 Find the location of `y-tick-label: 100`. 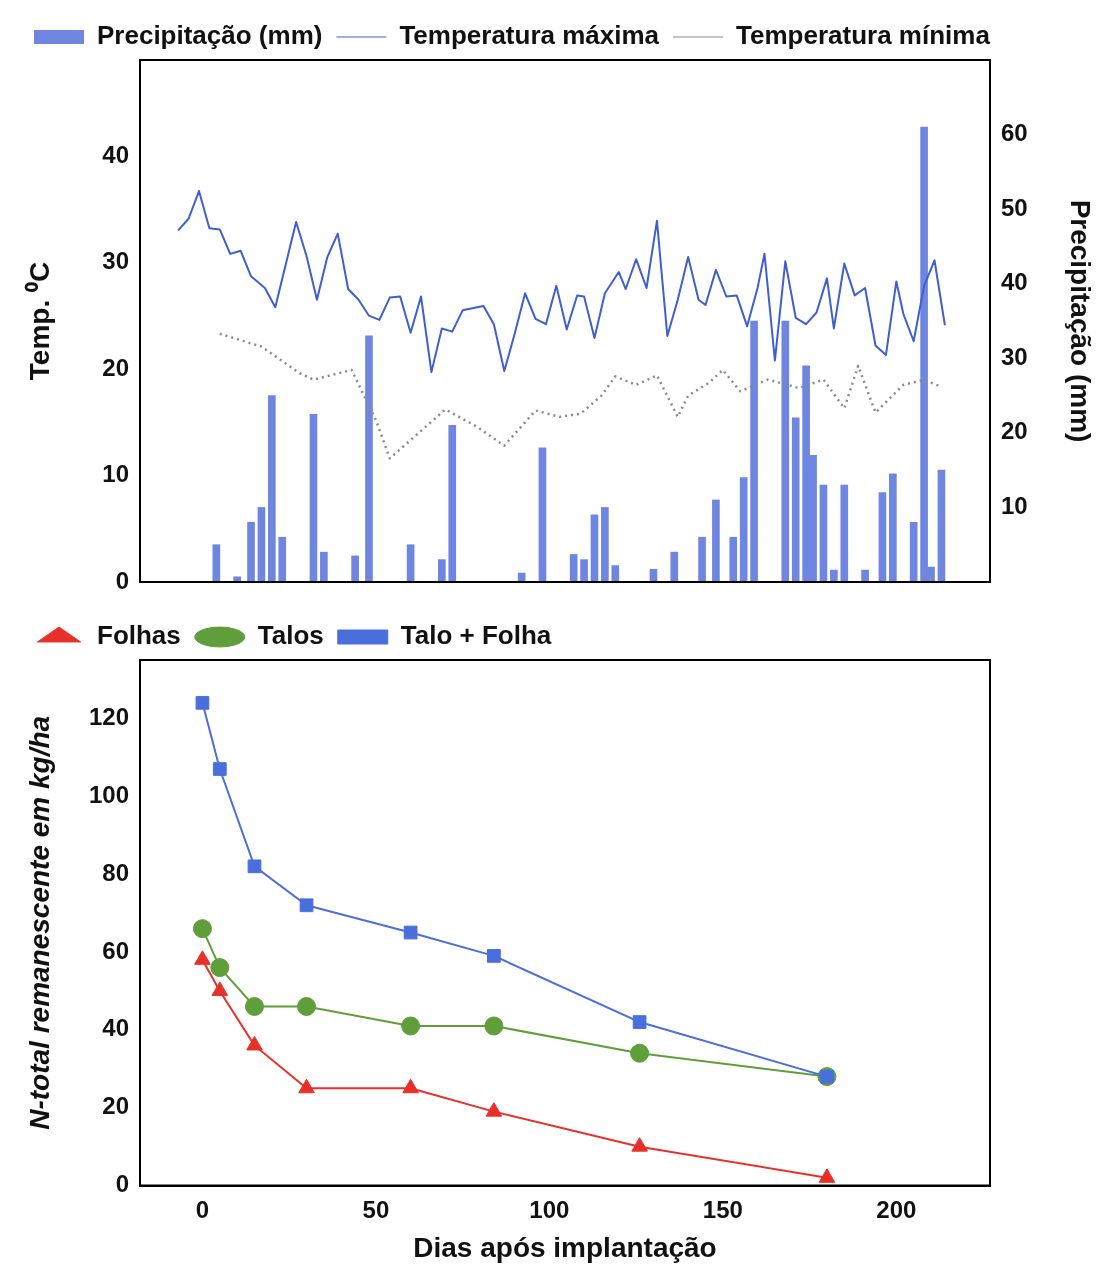

y-tick-label: 100 is located at coordinates (108, 794).